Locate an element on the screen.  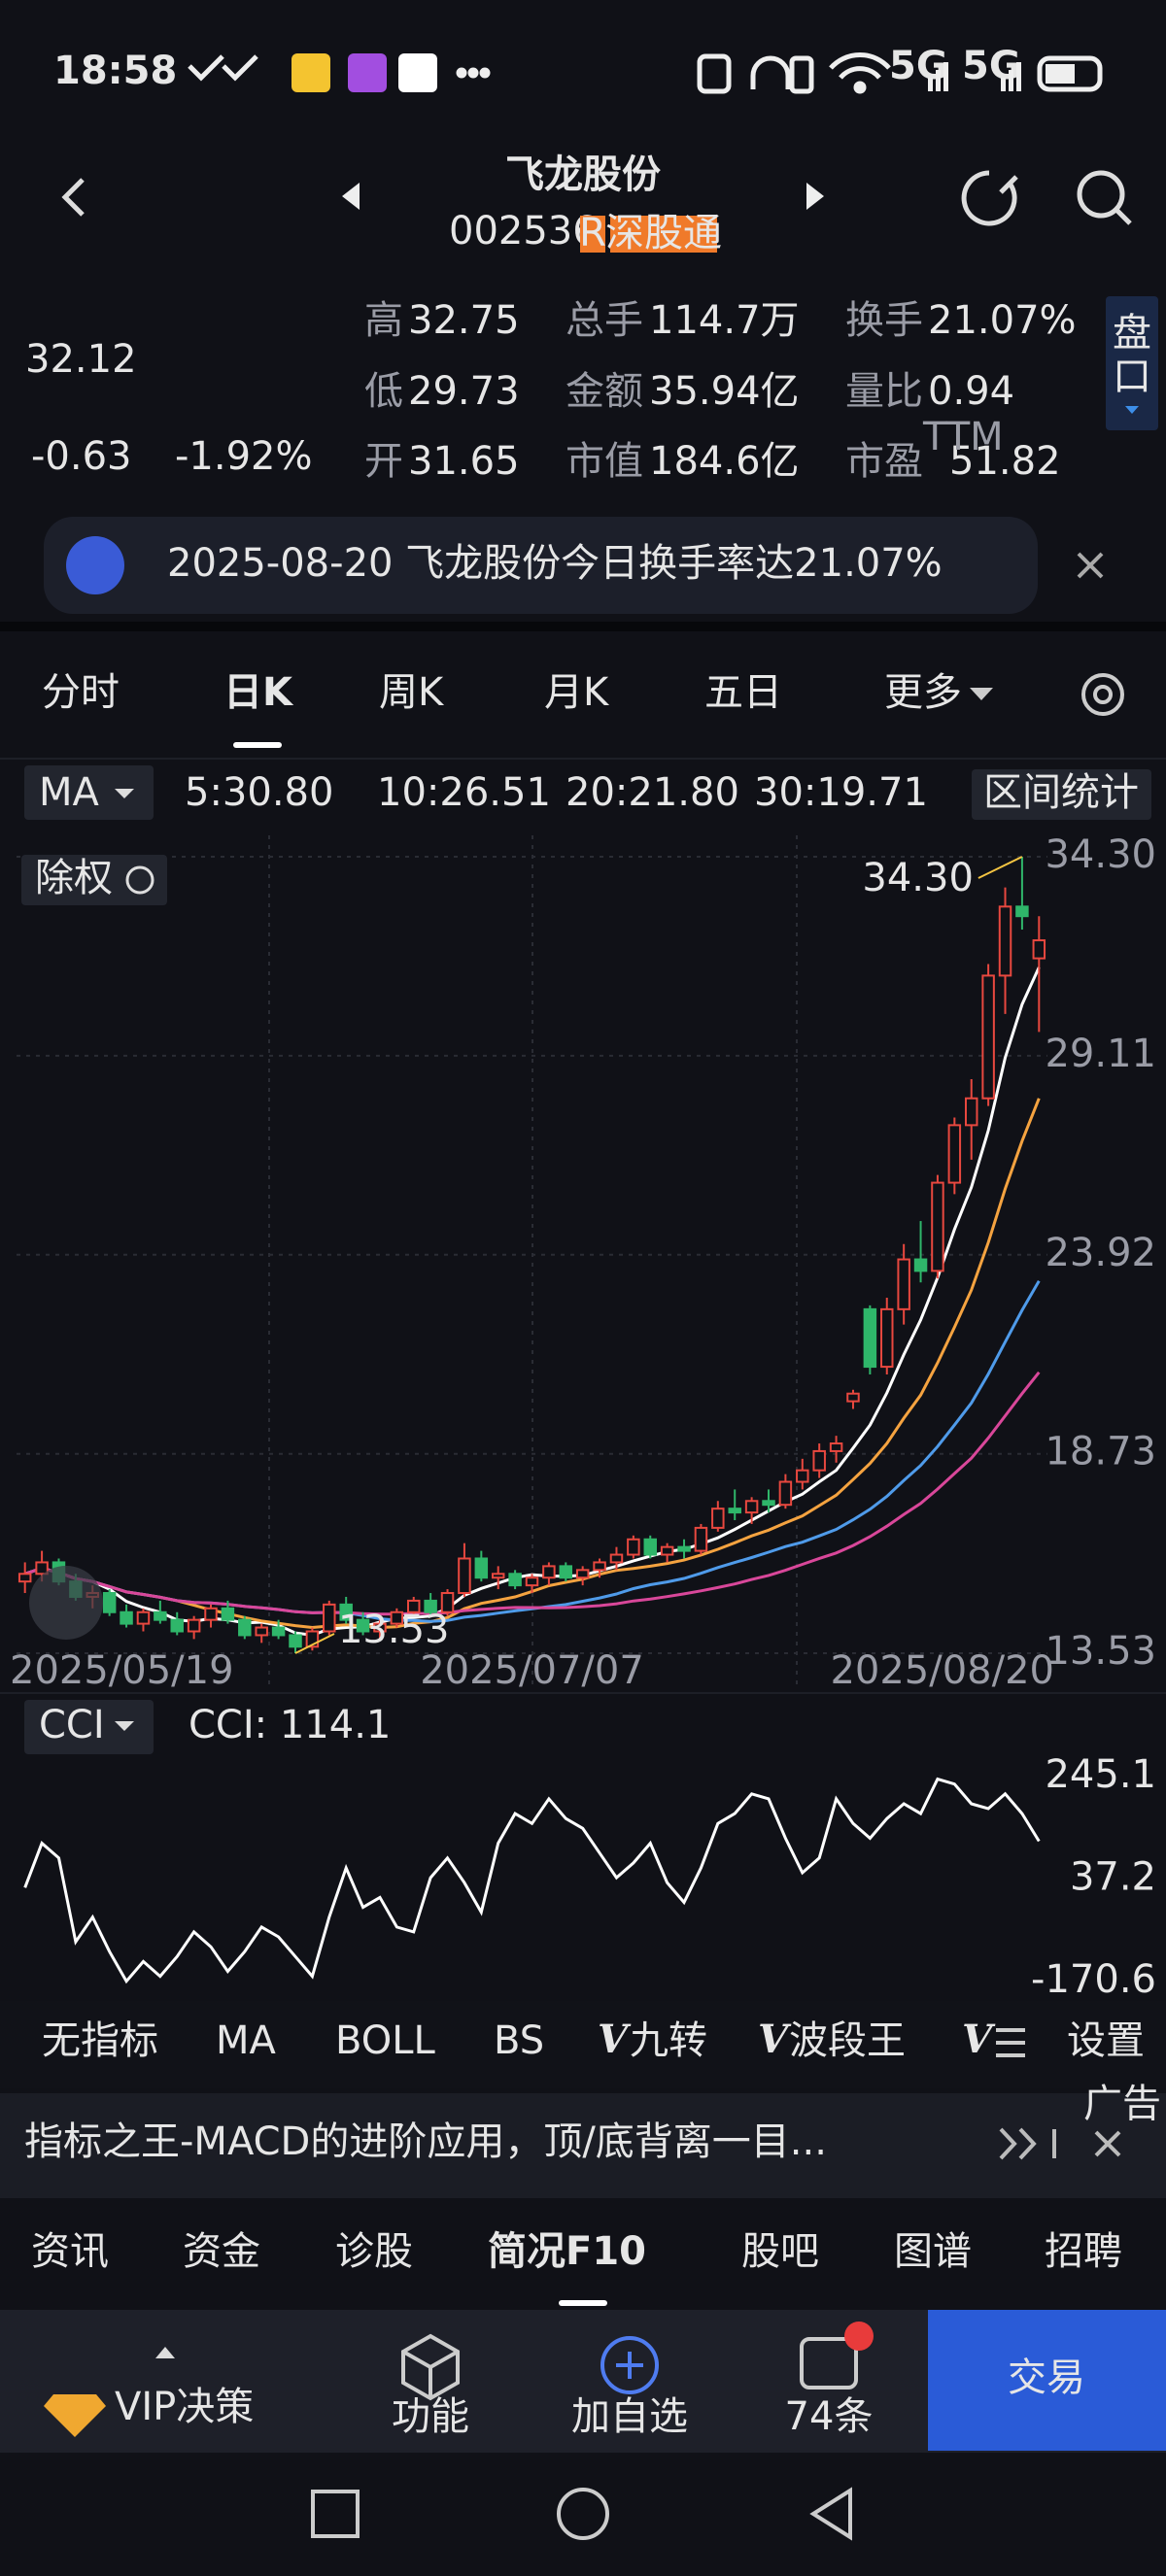
trade-button is located at coordinates (1047, 2380).